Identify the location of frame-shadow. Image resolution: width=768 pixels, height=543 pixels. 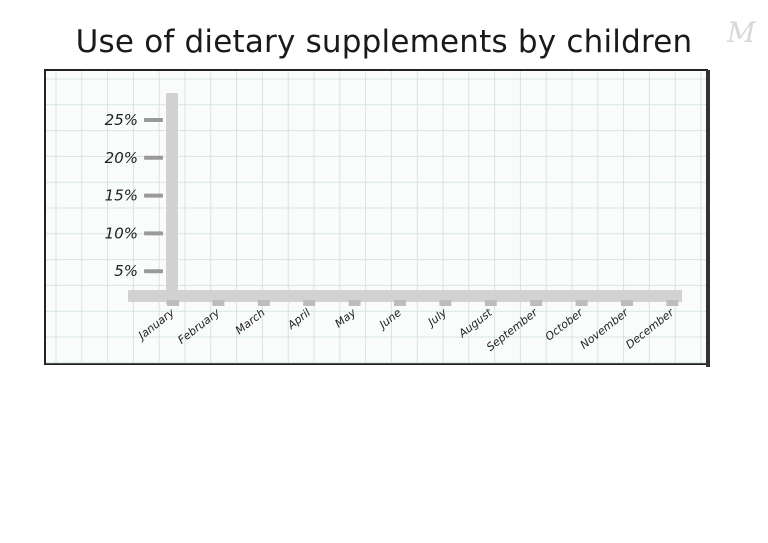
(708, 218).